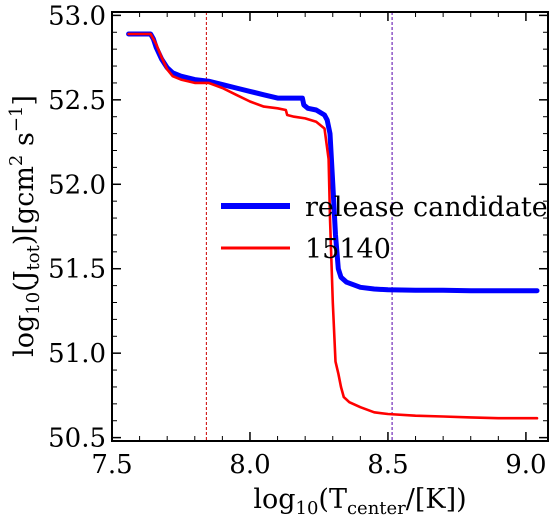 The height and width of the screenshot is (526, 559). What do you see at coordinates (77, 270) in the screenshot?
I see `y-tick-label-2: 51.5` at bounding box center [77, 270].